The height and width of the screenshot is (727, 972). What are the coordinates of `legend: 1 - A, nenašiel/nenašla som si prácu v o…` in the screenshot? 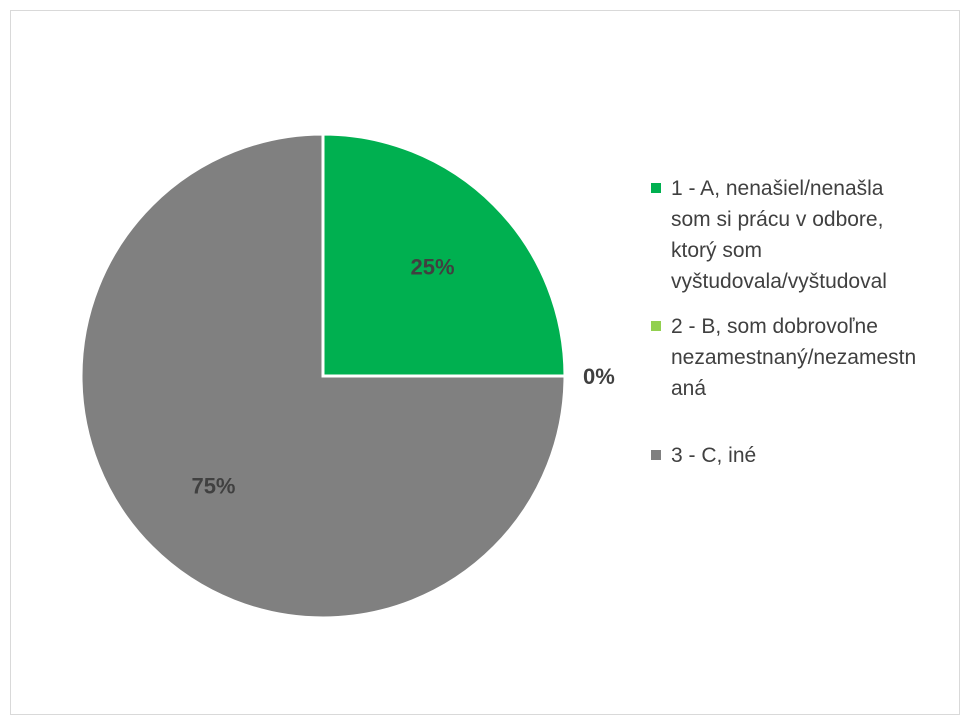 It's located at (801, 322).